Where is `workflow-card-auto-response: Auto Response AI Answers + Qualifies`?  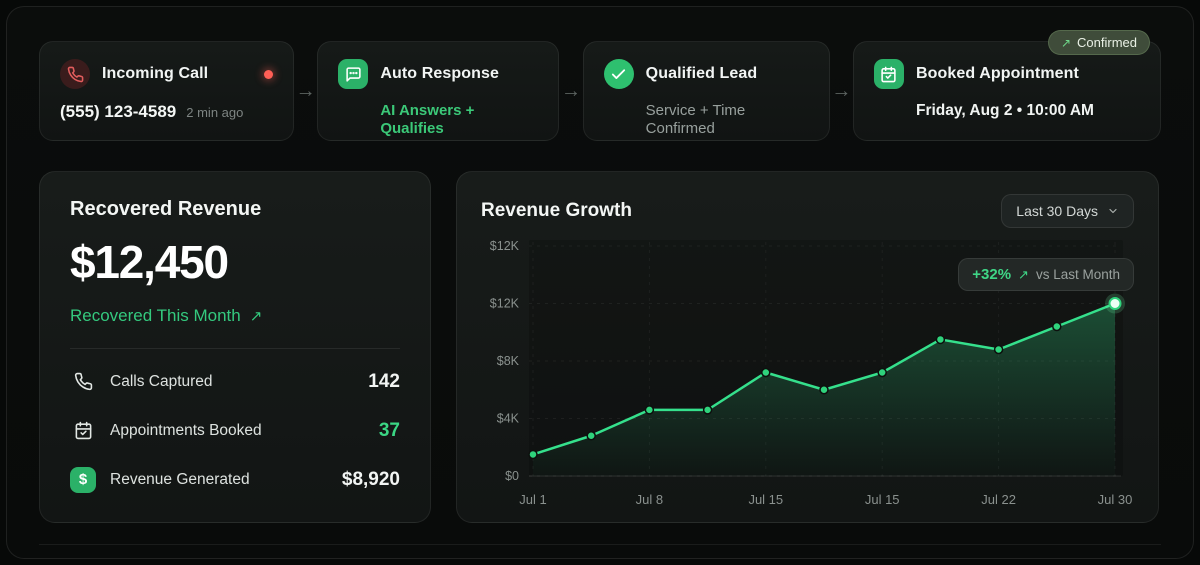
workflow-card-auto-response: Auto Response AI Answers + Qualifies is located at coordinates (438, 91).